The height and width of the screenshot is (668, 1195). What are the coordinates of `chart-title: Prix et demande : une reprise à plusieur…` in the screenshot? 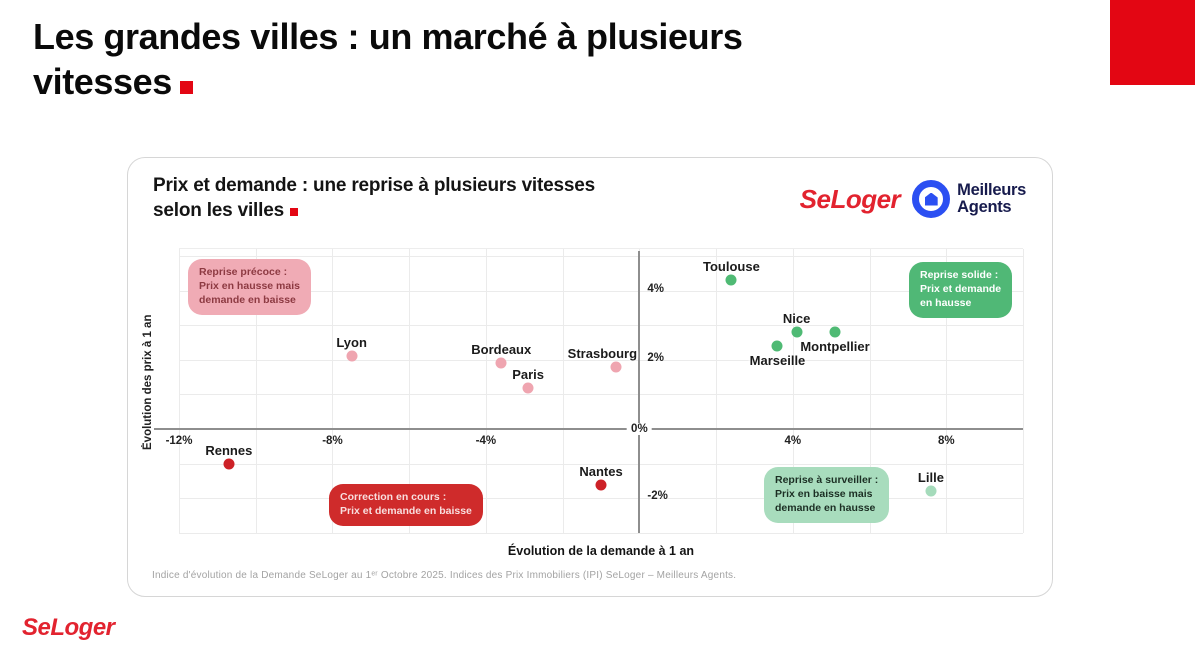 It's located at (374, 198).